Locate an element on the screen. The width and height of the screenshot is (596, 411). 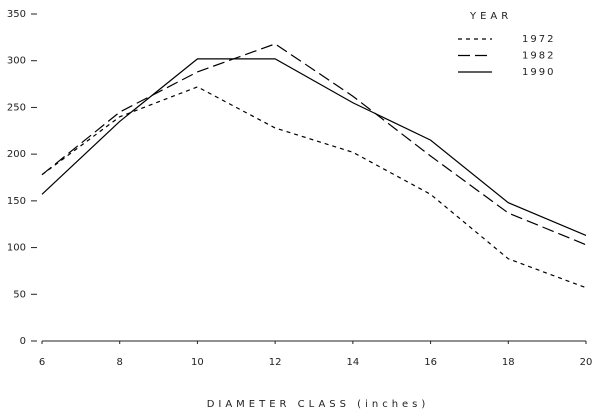
y-tick-label: 300 is located at coordinates (16, 61).